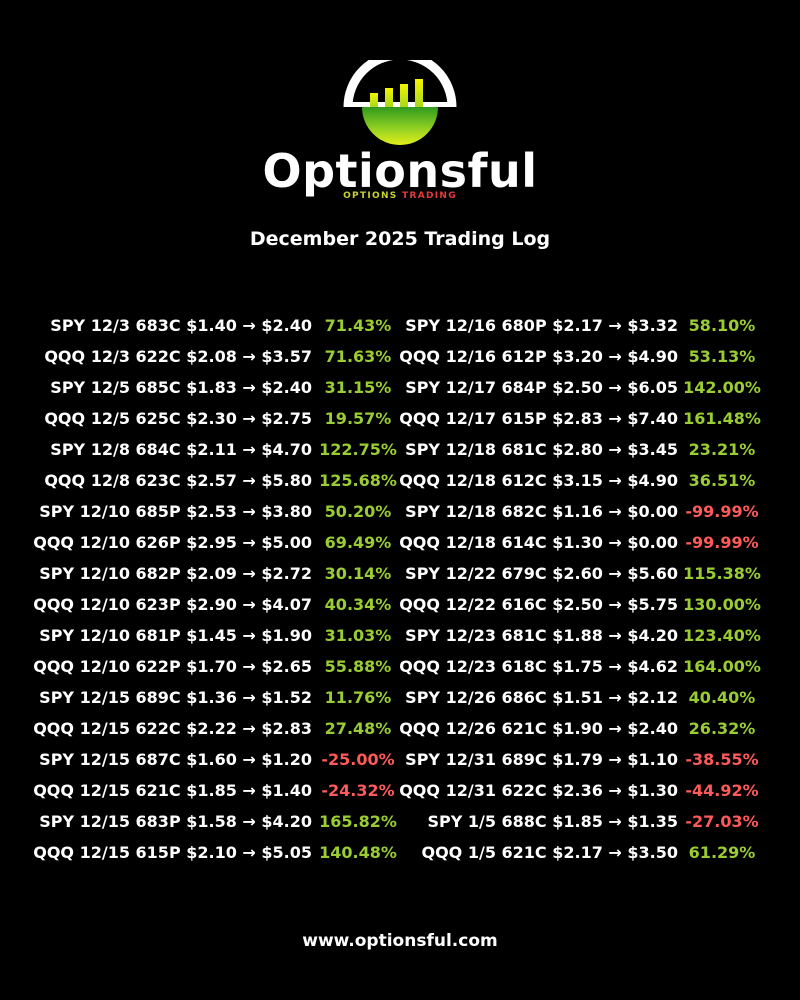  I want to click on trade-return-percent: 11.76%, so click(358, 697).